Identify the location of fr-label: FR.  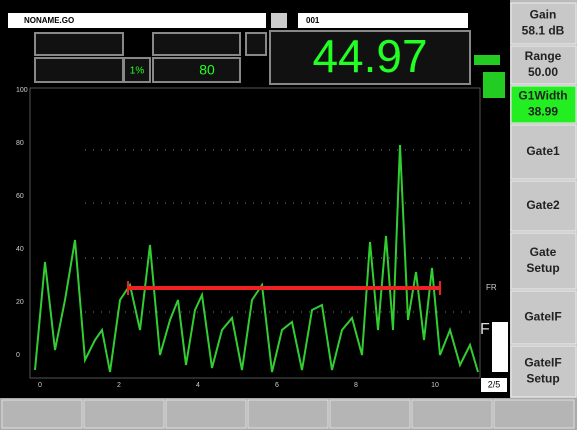
(491, 287).